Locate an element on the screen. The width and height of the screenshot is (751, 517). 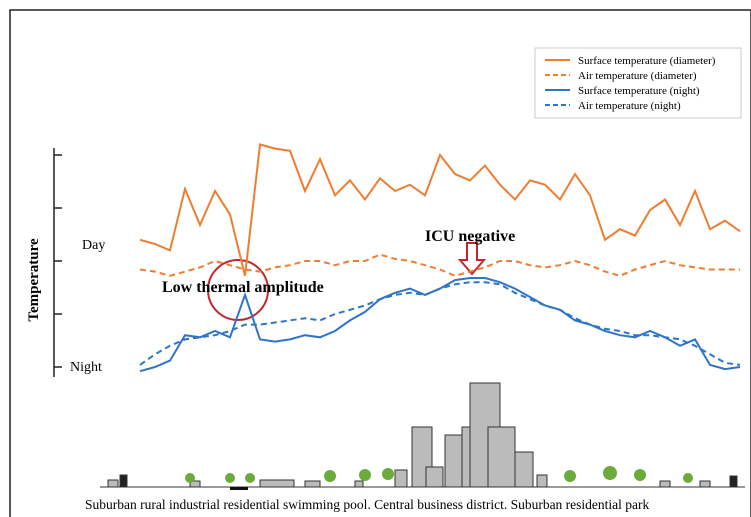
pool is located at coordinates (239, 488).